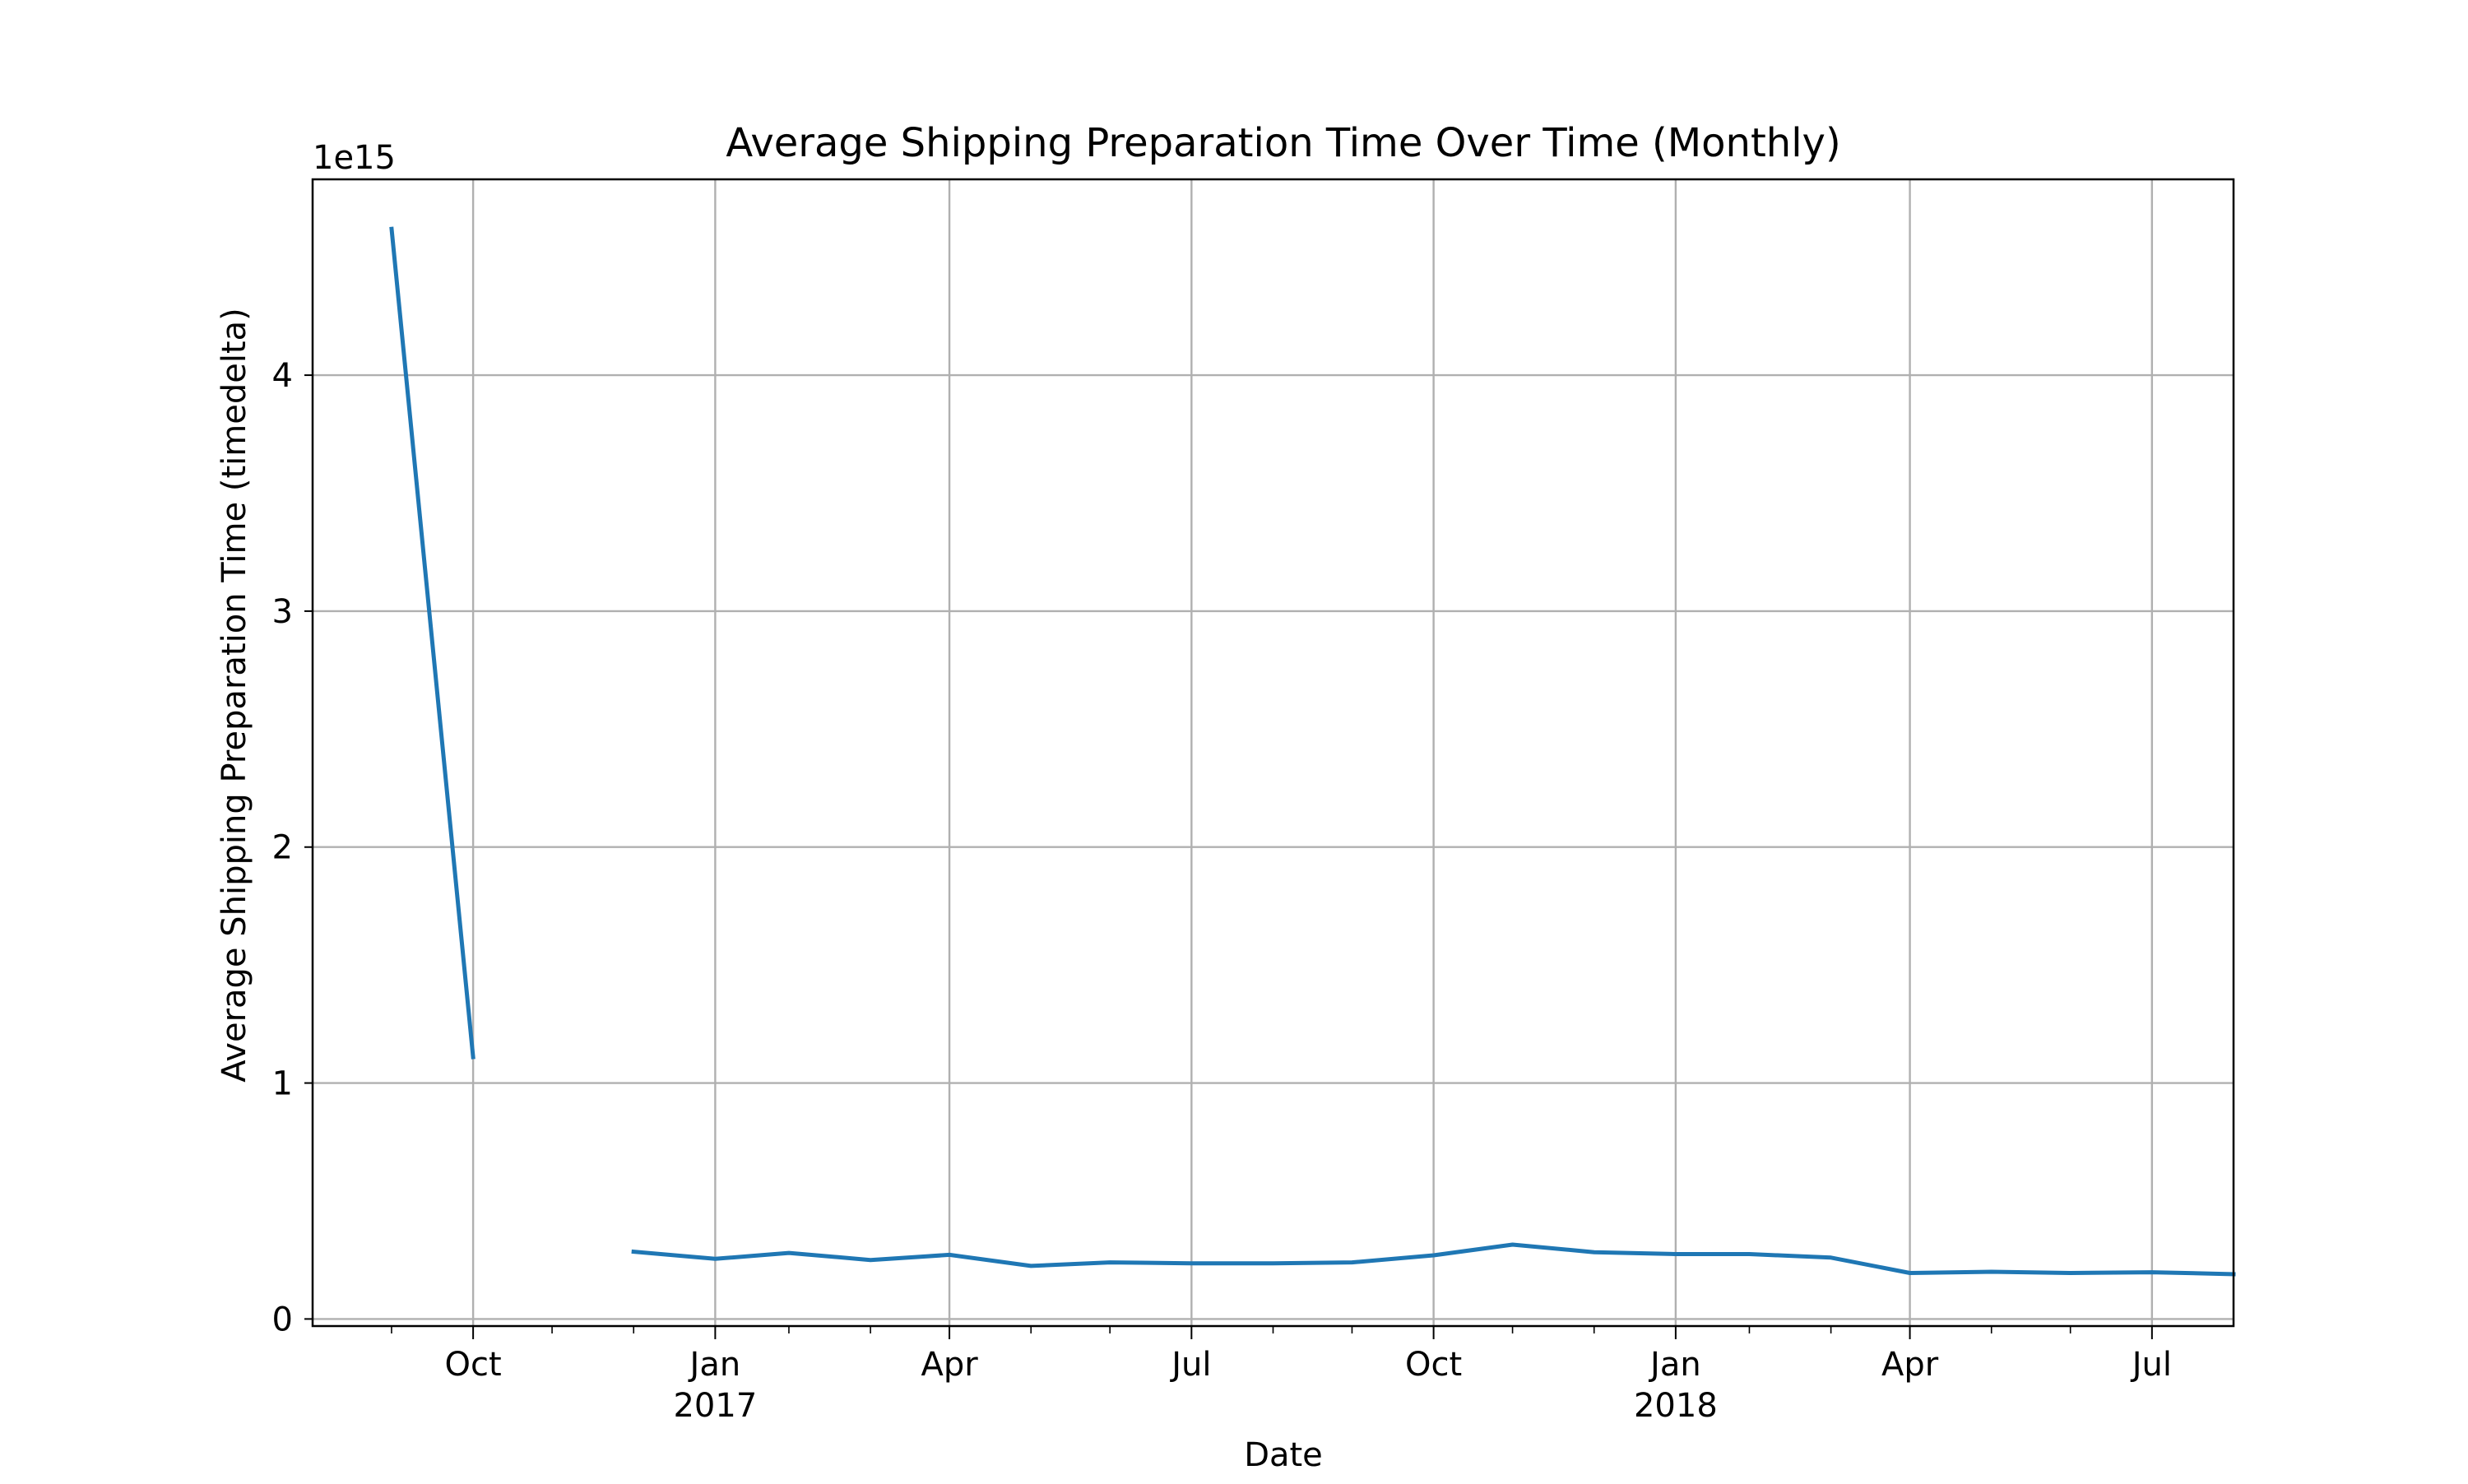  What do you see at coordinates (282, 376) in the screenshot?
I see `y-tick-label: 4` at bounding box center [282, 376].